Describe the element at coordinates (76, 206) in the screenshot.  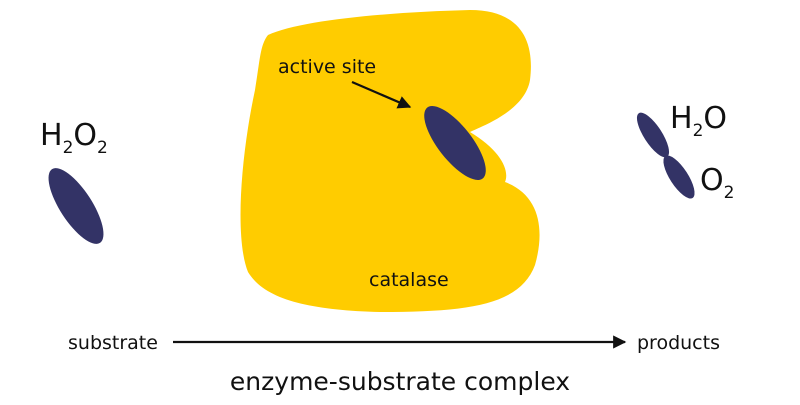
I see `h2o2-molecule` at that location.